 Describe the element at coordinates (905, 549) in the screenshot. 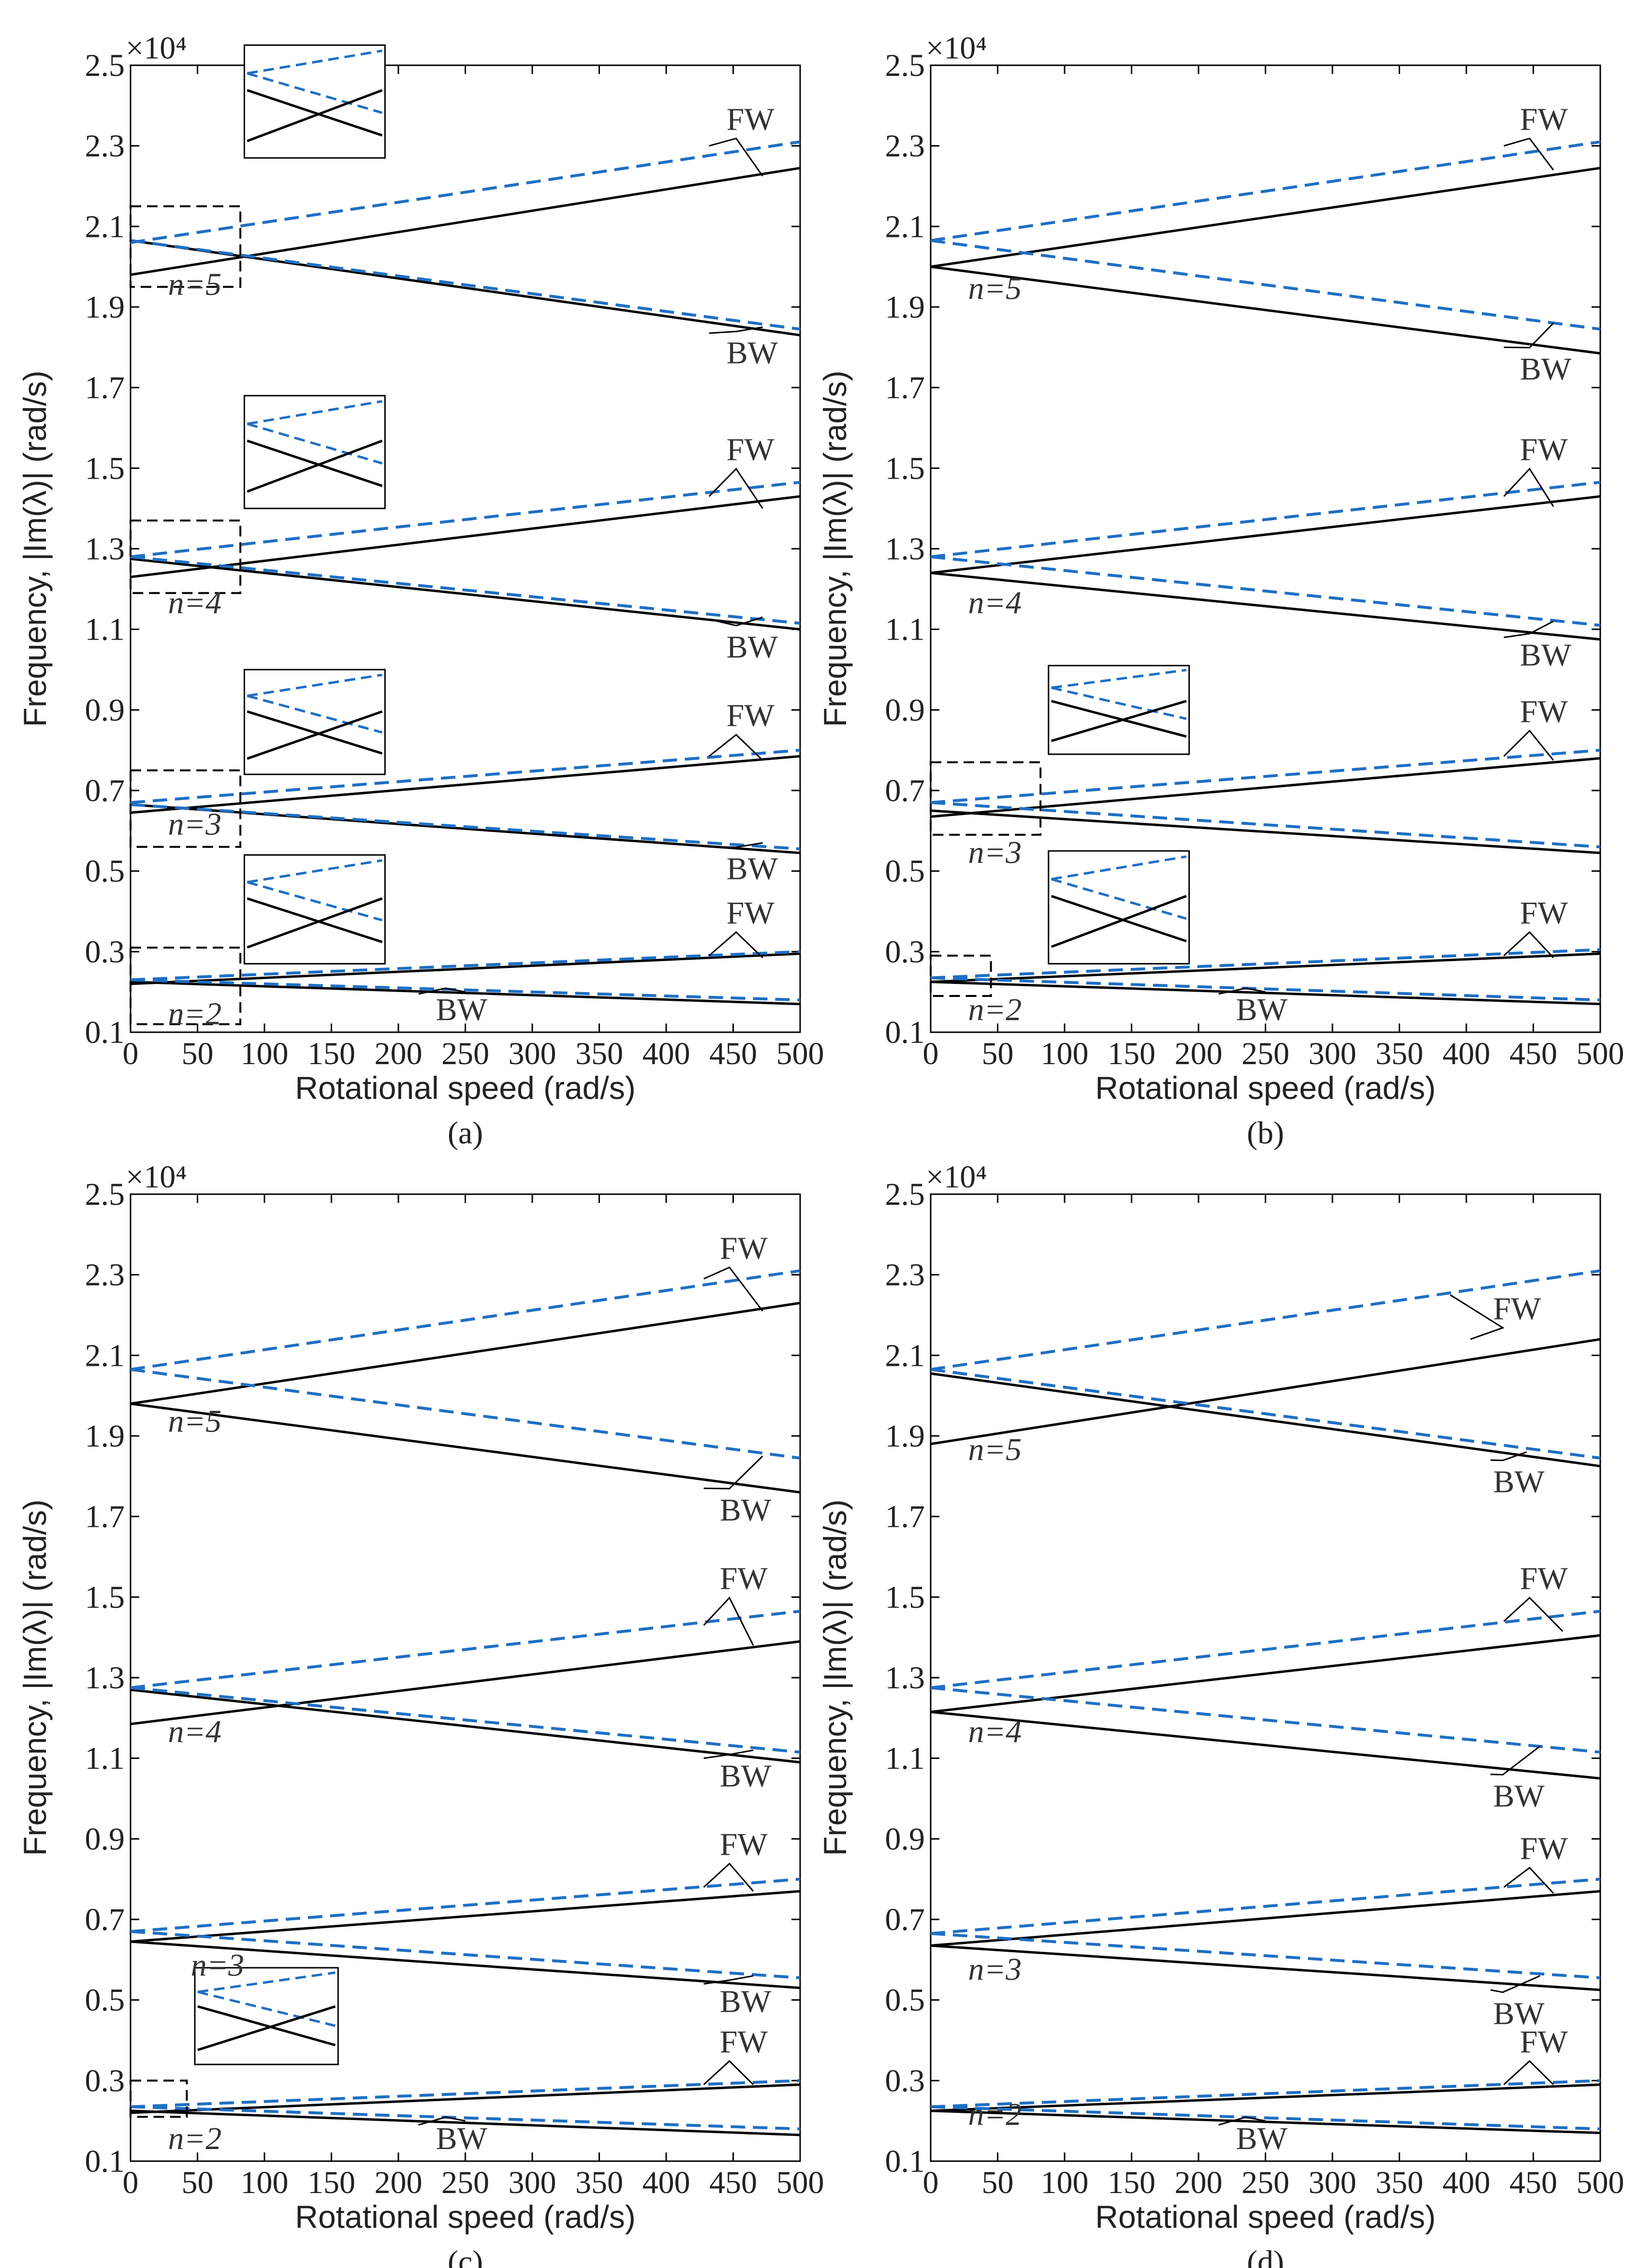

I see `y-tick-label: 1.3` at that location.